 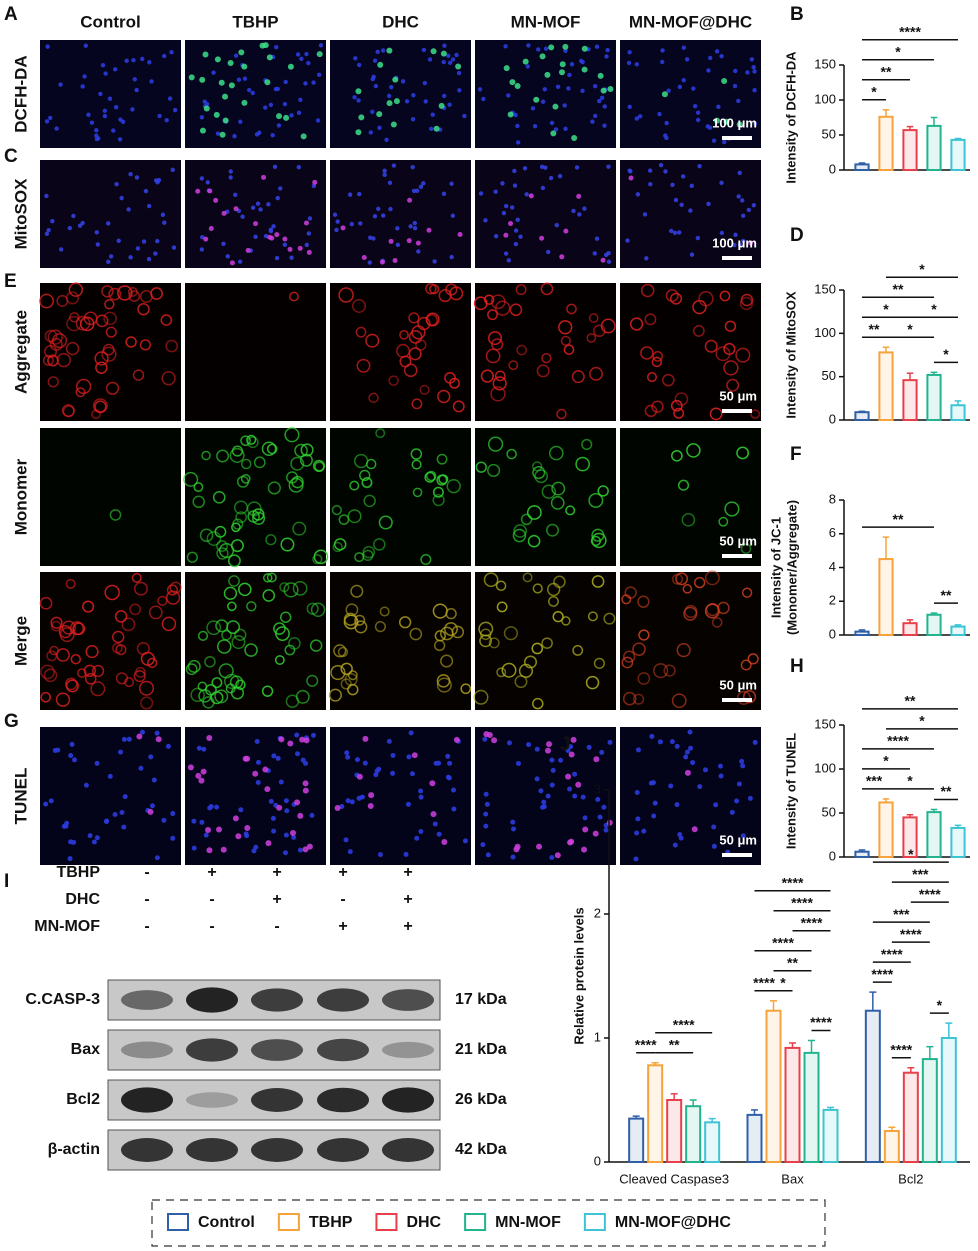 I want to click on panel-letter: D, so click(x=797, y=235).